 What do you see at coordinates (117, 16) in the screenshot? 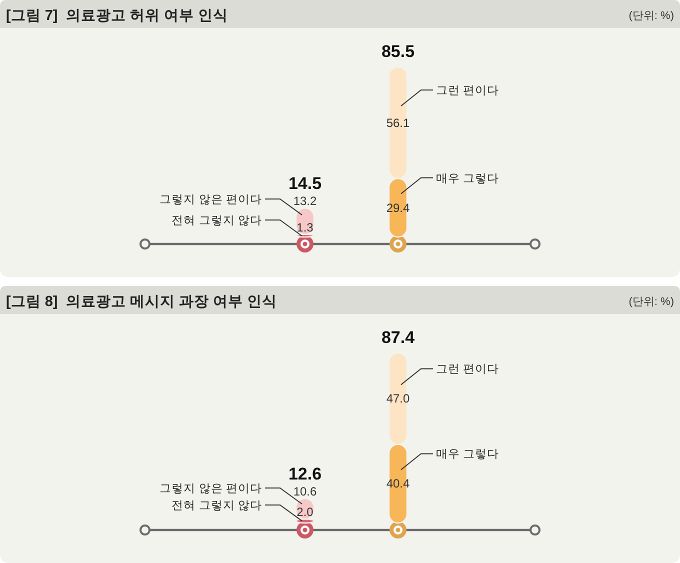
I see `text: [그림 7] 의료광고 허위 여부 인식` at bounding box center [117, 16].